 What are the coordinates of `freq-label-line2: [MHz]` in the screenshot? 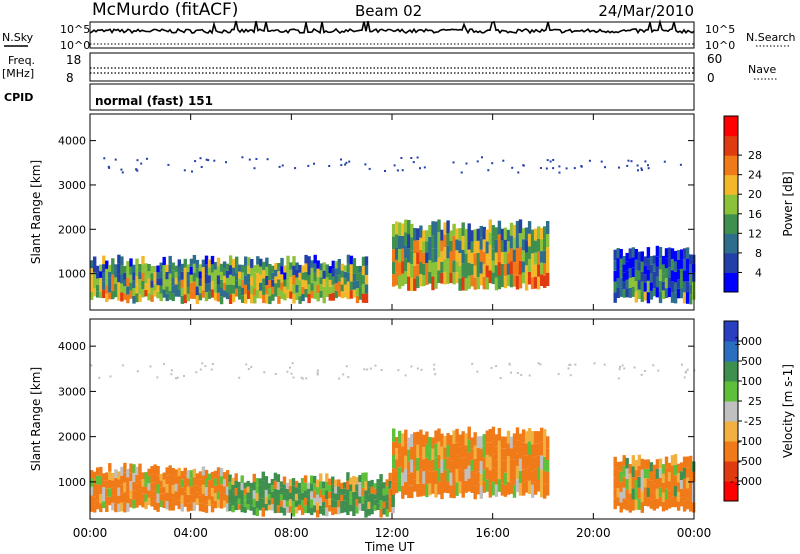 It's located at (18, 73).